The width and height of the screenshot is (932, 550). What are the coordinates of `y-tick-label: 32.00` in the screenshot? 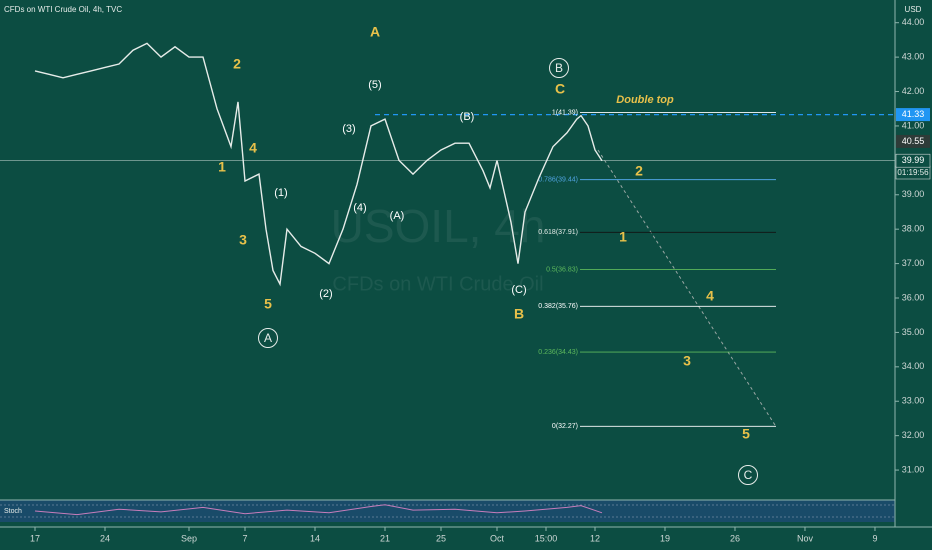 It's located at (913, 435).